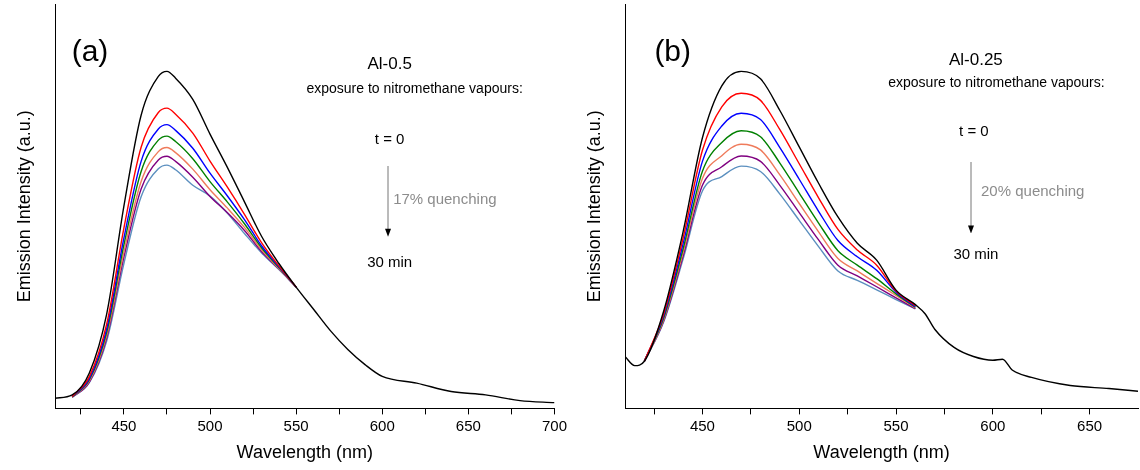 The image size is (1140, 470). What do you see at coordinates (975, 60) in the screenshot?
I see `text: Al-0.25` at bounding box center [975, 60].